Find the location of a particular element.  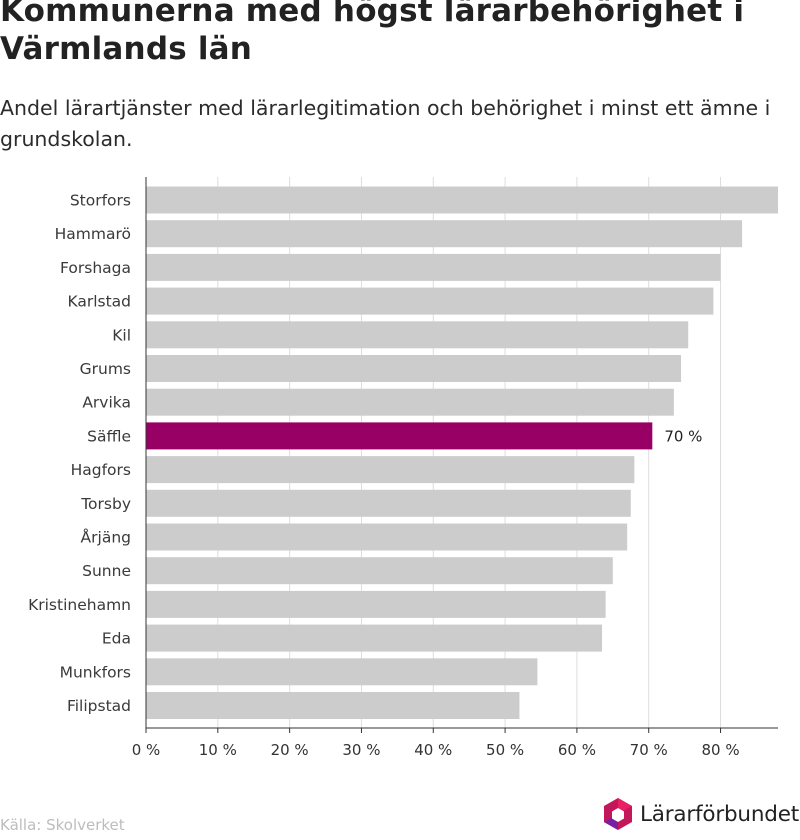

x-tick-label: 60 % is located at coordinates (577, 750).